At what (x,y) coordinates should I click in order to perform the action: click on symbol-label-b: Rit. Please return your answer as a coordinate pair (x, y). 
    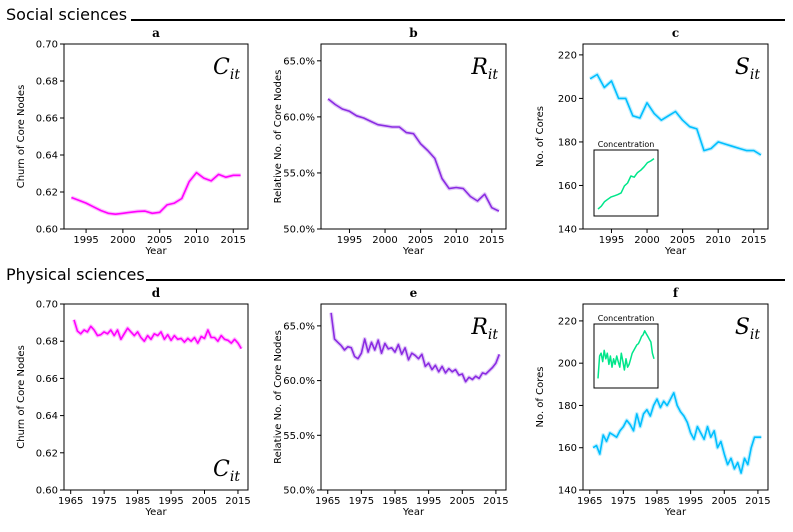
    Looking at the image, I should click on (484, 69).